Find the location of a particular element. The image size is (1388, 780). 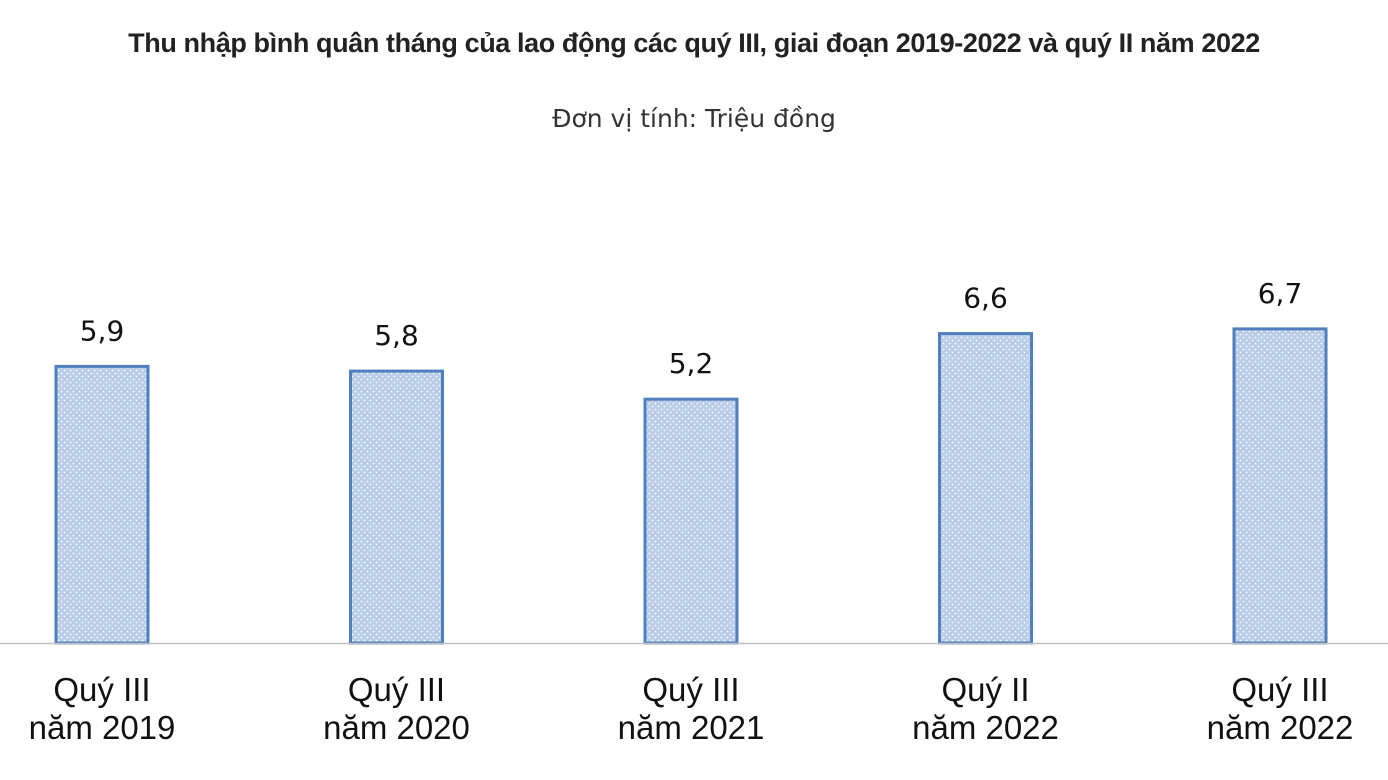

value-label-4: 6,6 is located at coordinates (985, 298).